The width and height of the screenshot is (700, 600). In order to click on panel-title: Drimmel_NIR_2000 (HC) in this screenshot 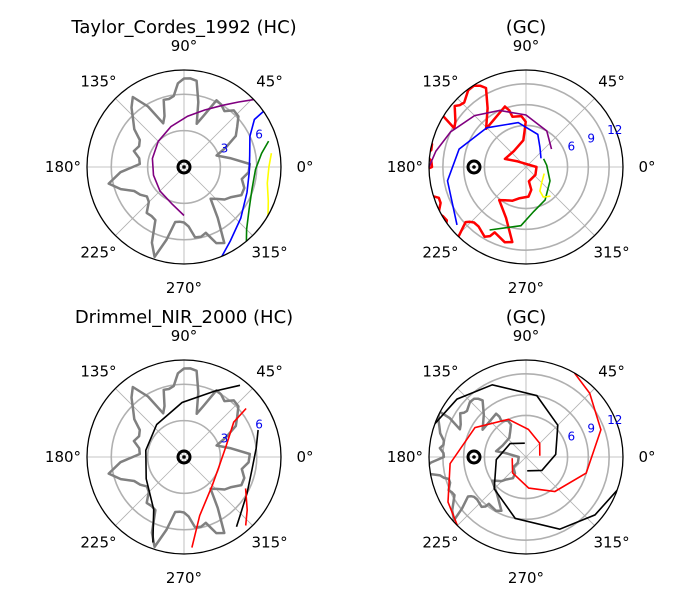, I will do `click(184, 317)`.